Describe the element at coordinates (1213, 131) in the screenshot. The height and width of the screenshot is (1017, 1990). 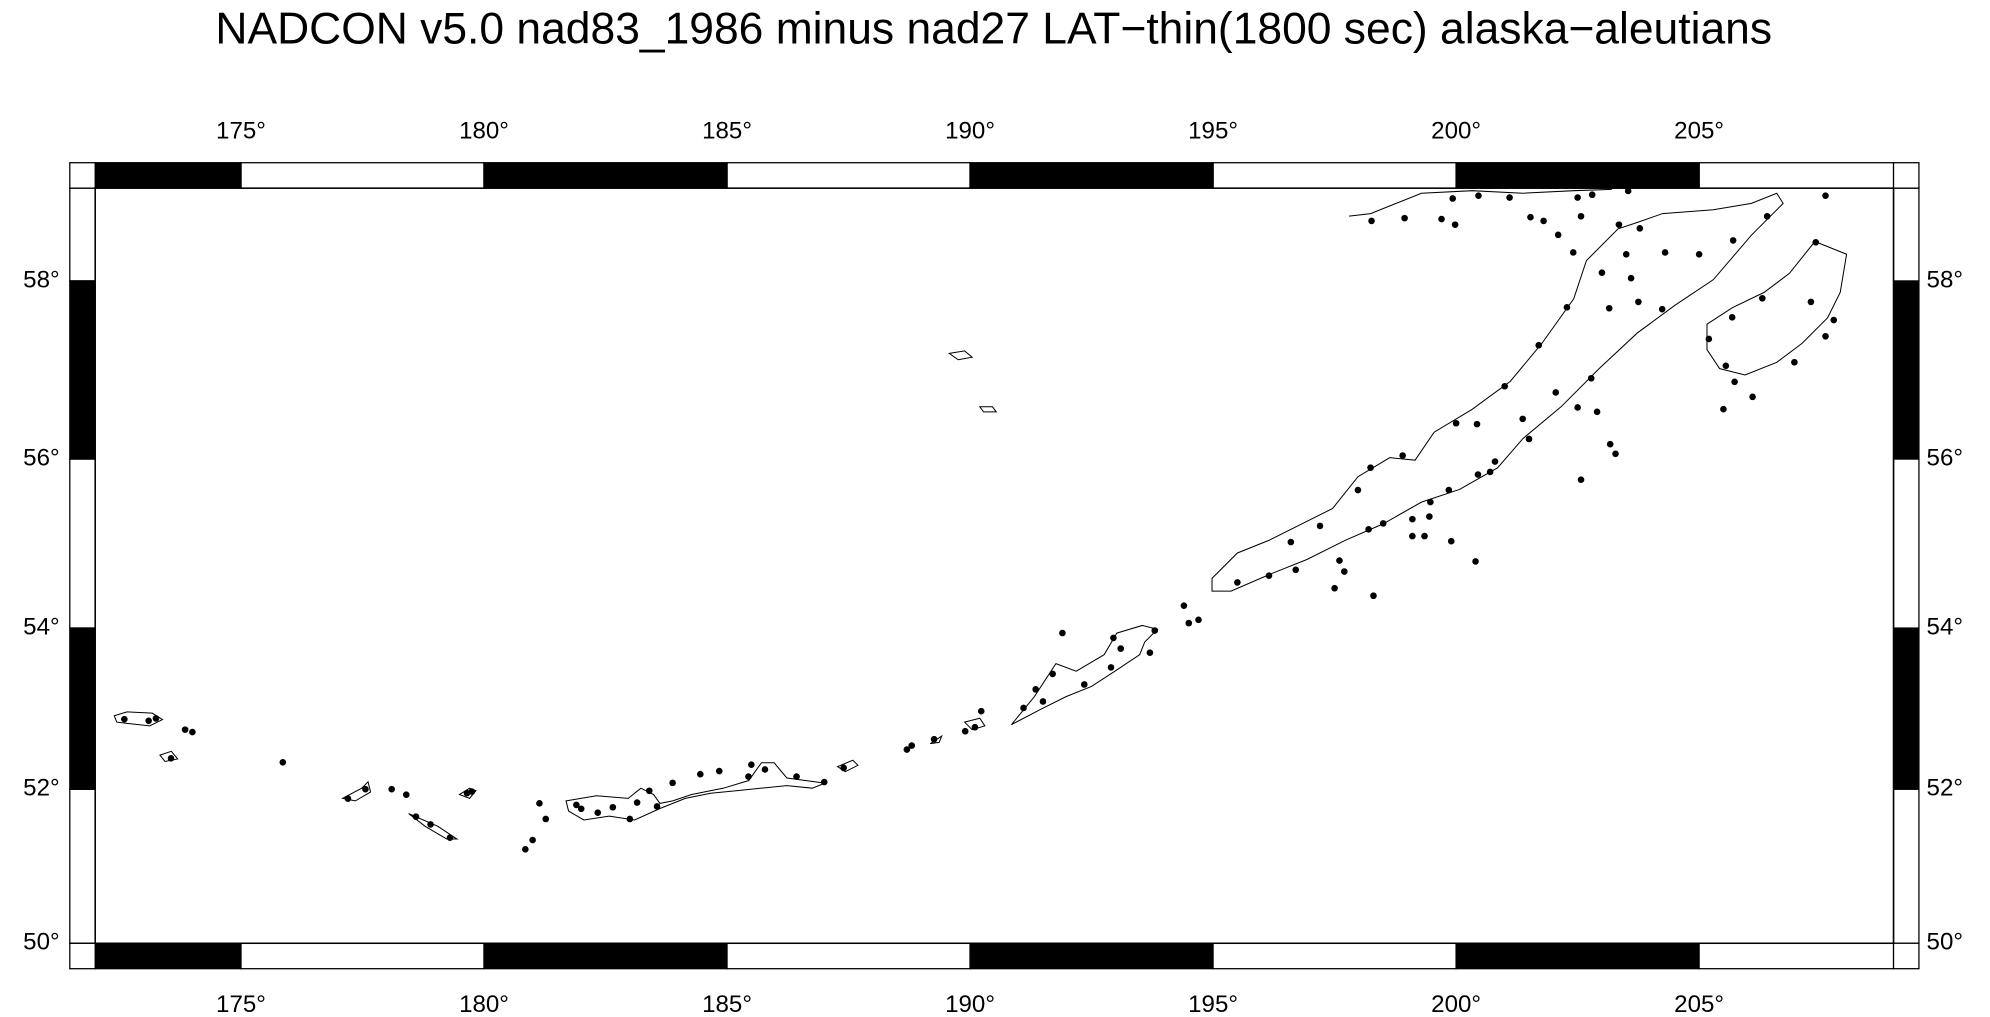
I see `x-tick-label: 195°` at that location.